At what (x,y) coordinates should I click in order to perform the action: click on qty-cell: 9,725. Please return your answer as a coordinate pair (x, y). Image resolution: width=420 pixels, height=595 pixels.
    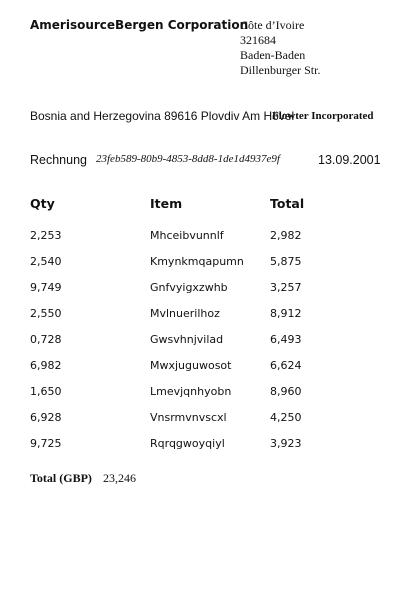
    Looking at the image, I should click on (46, 443).